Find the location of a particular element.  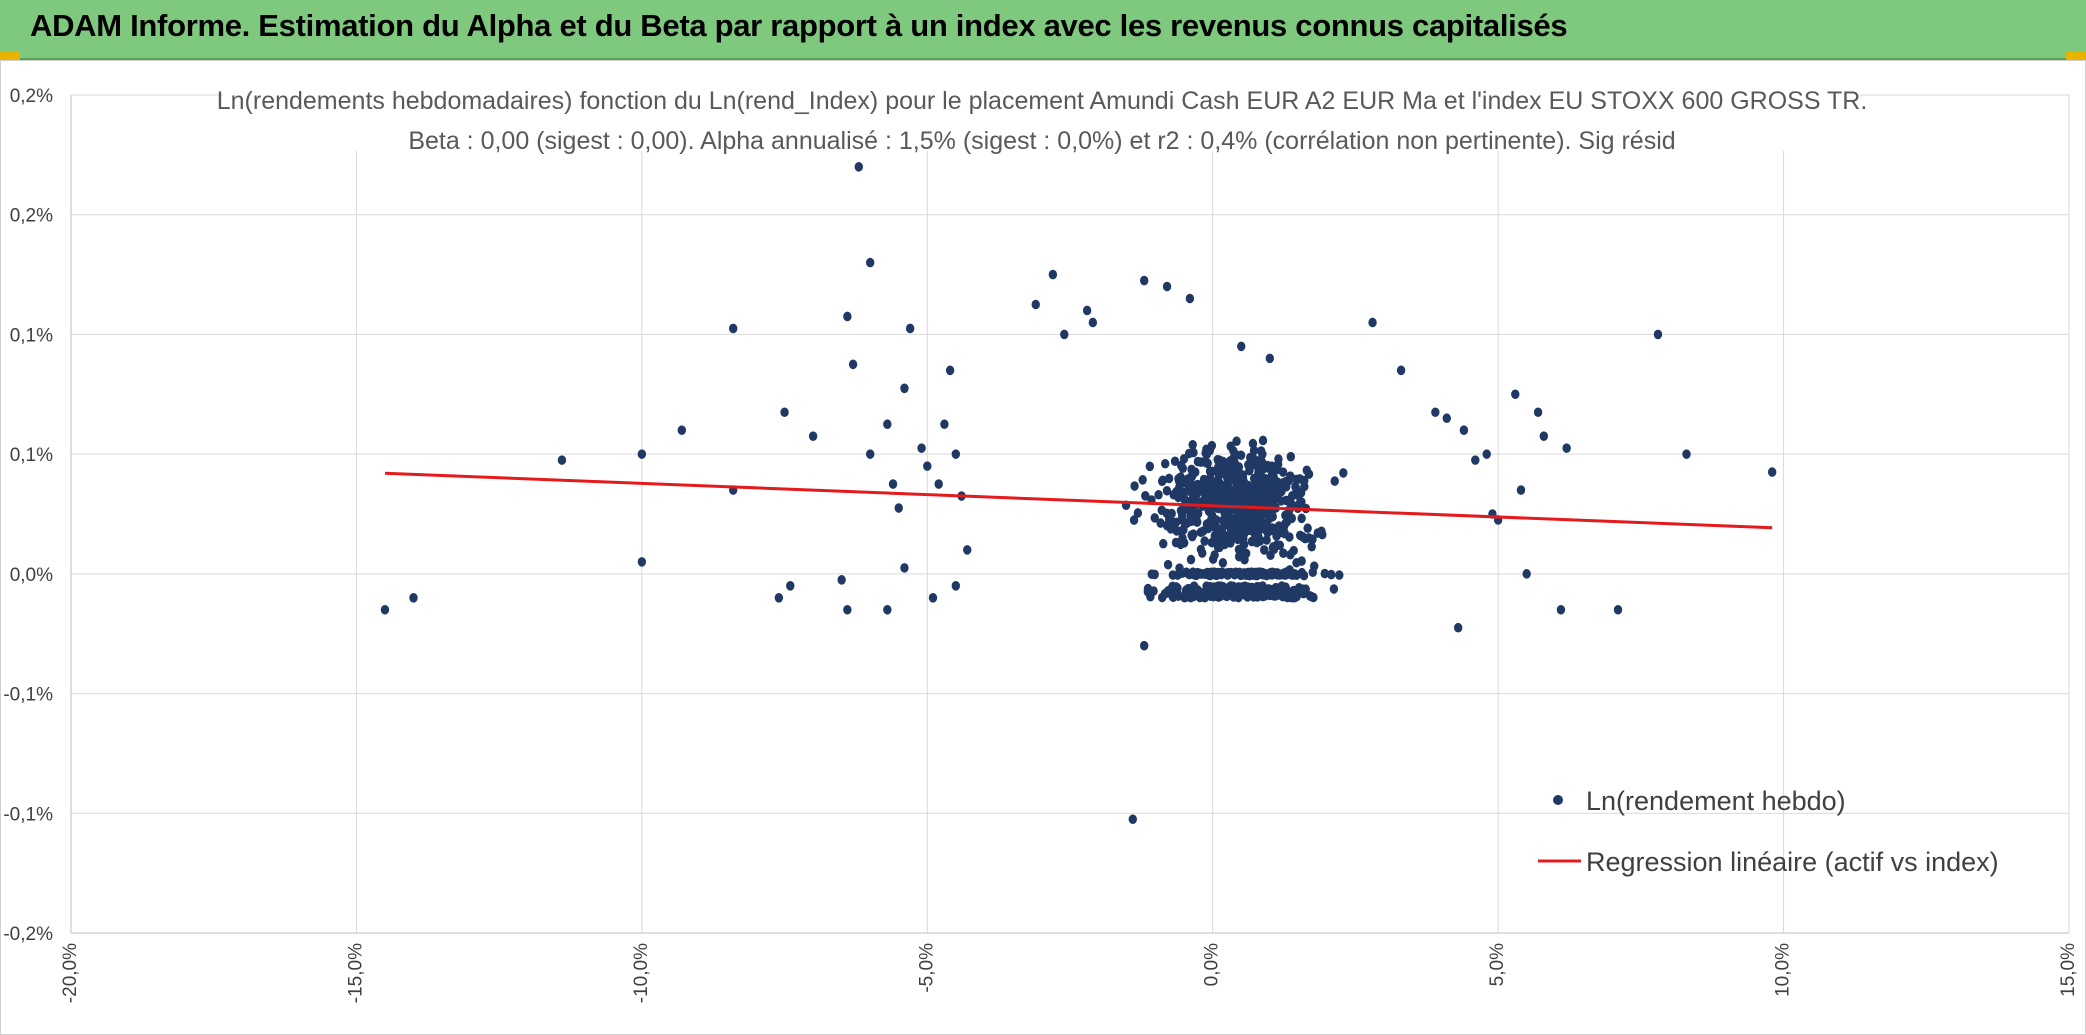

title-backdrop is located at coordinates (1041, 117).